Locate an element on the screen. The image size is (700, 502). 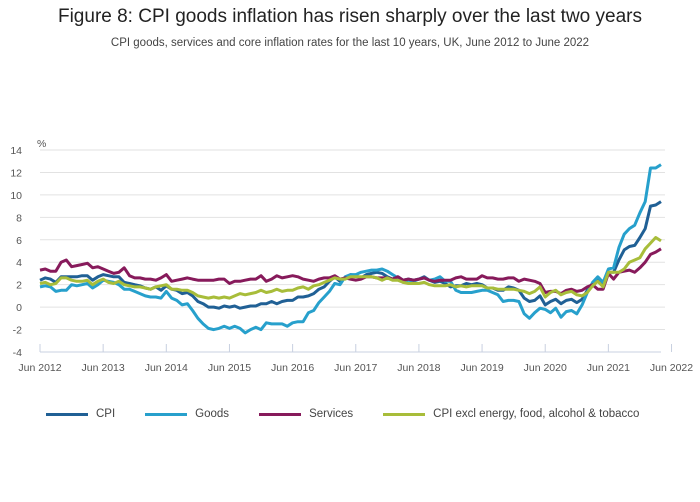
y-tick-label: -2 is located at coordinates (17, 331).